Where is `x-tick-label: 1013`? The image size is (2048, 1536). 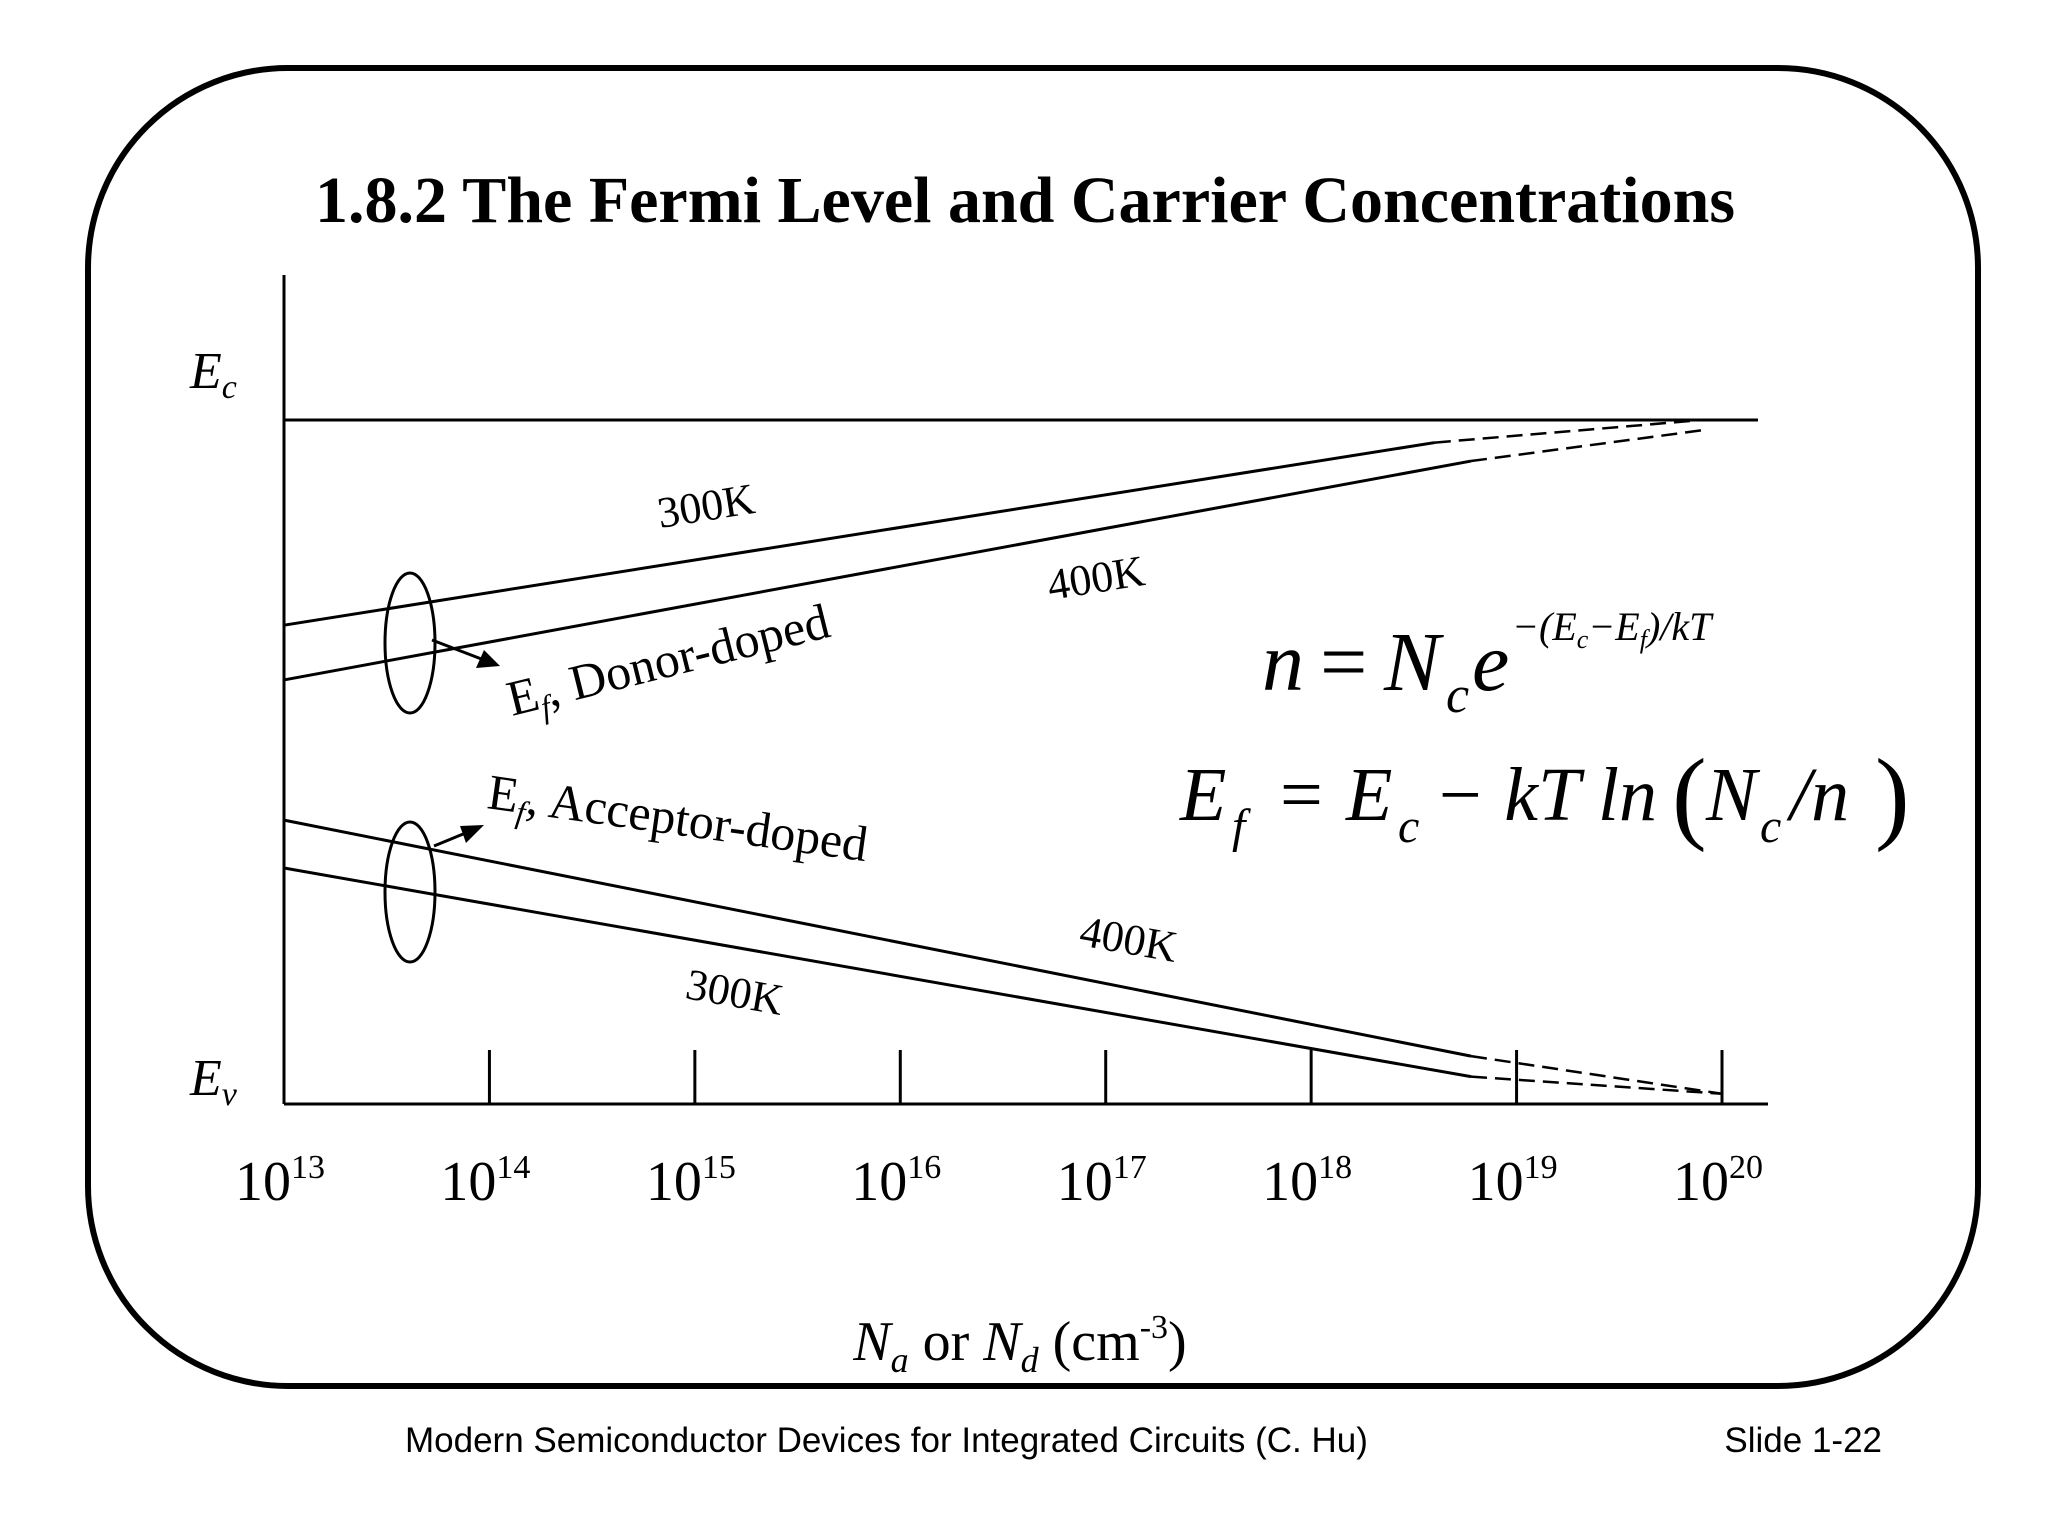
x-tick-label: 1013 is located at coordinates (280, 1181).